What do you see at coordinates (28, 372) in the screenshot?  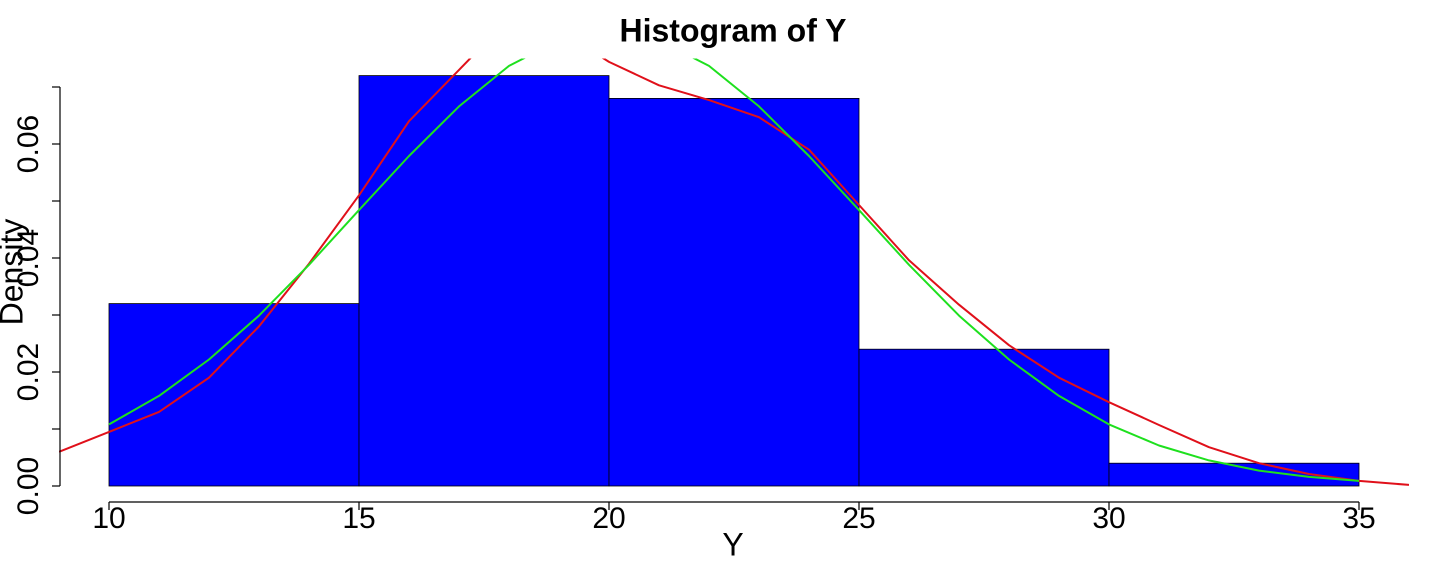 I see `y-tick-label: 0.02` at bounding box center [28, 372].